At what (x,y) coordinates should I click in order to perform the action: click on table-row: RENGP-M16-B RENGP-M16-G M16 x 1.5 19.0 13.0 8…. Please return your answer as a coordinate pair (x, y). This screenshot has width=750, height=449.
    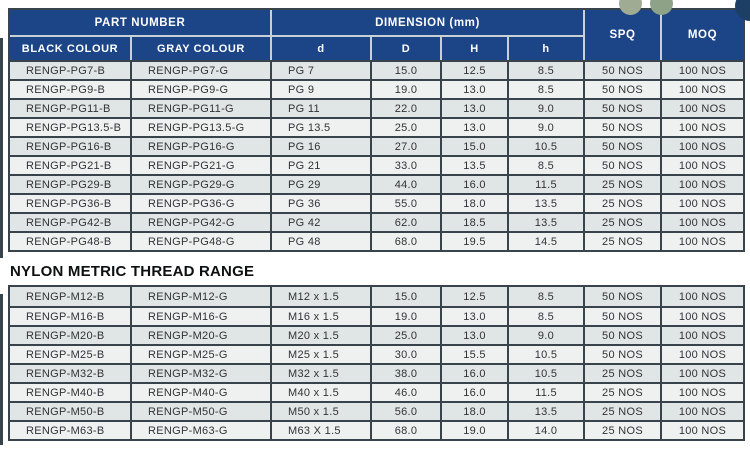
    Looking at the image, I should click on (376, 315).